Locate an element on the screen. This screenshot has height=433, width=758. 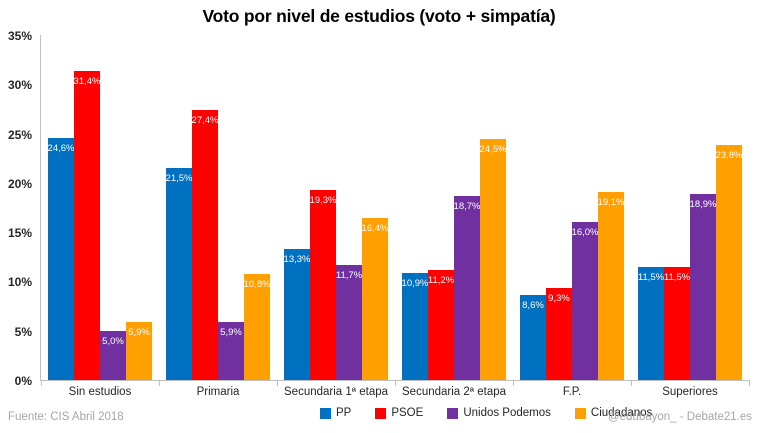
category-label: Primaria is located at coordinates (218, 392).